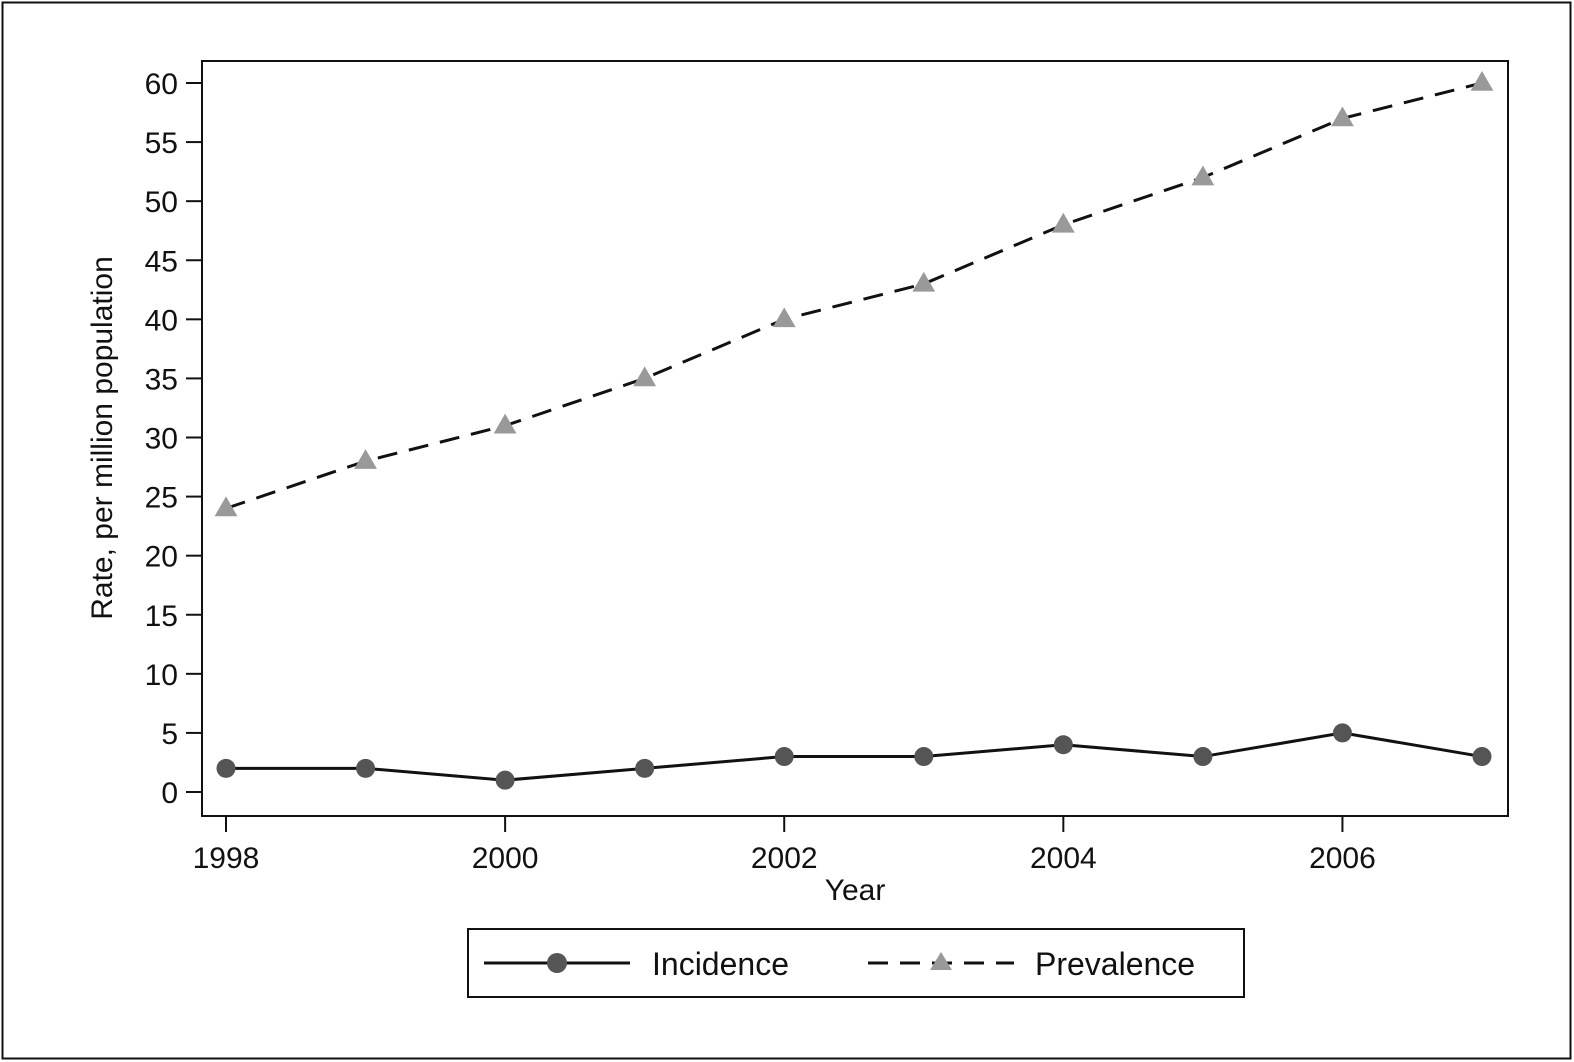 Image resolution: width=1574 pixels, height=1062 pixels. What do you see at coordinates (161, 261) in the screenshot?
I see `y-tick-label: 45` at bounding box center [161, 261].